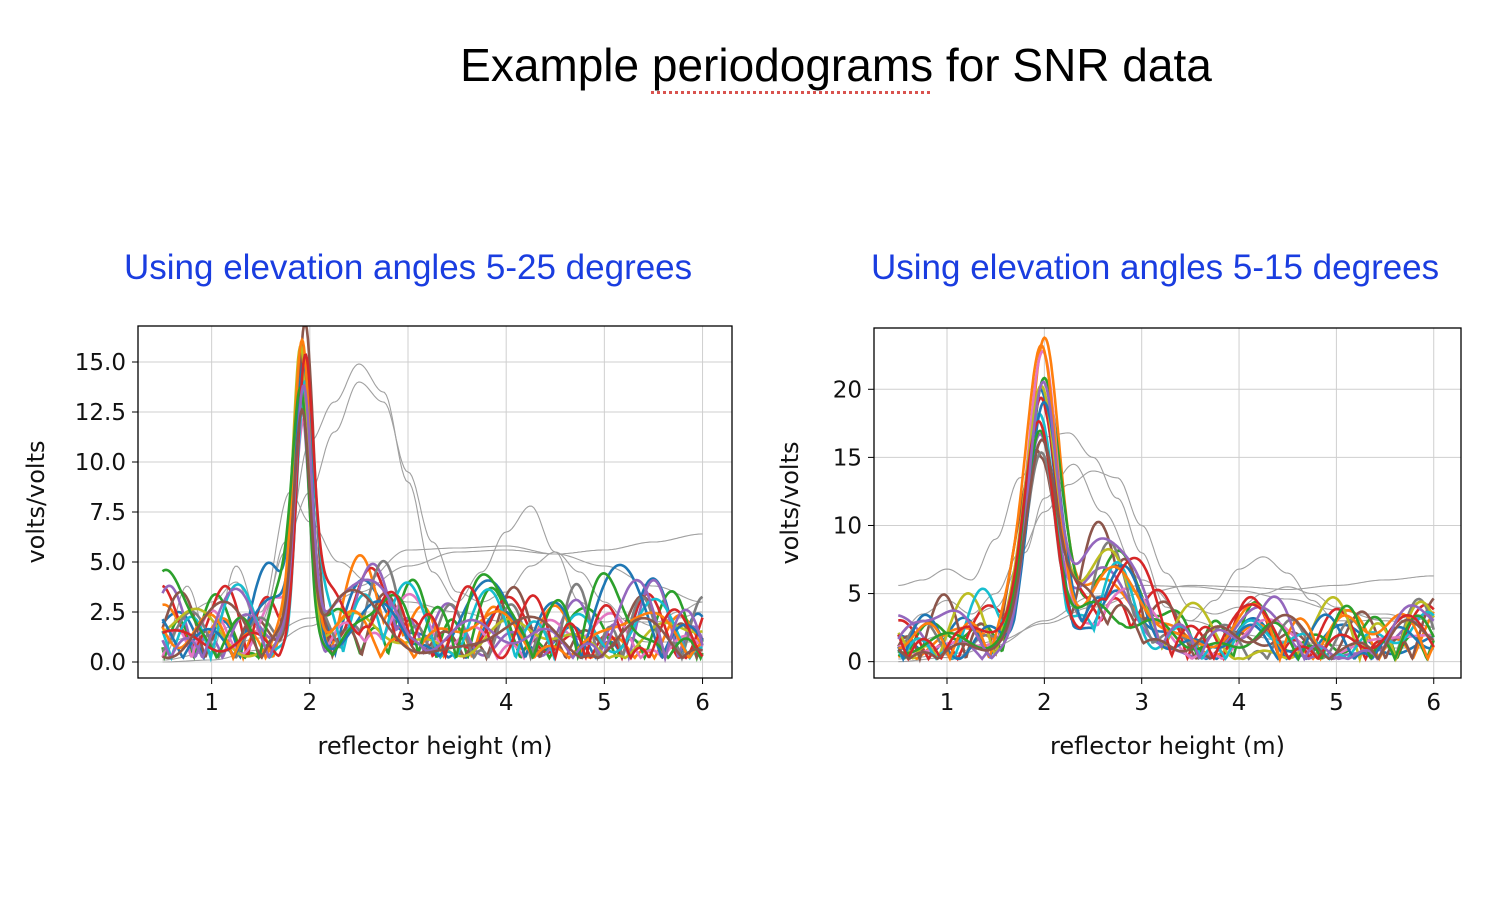 This screenshot has height=900, width=1512. I want to click on panel-title-right: Using elevation angles 5-15 degrees, so click(1155, 267).